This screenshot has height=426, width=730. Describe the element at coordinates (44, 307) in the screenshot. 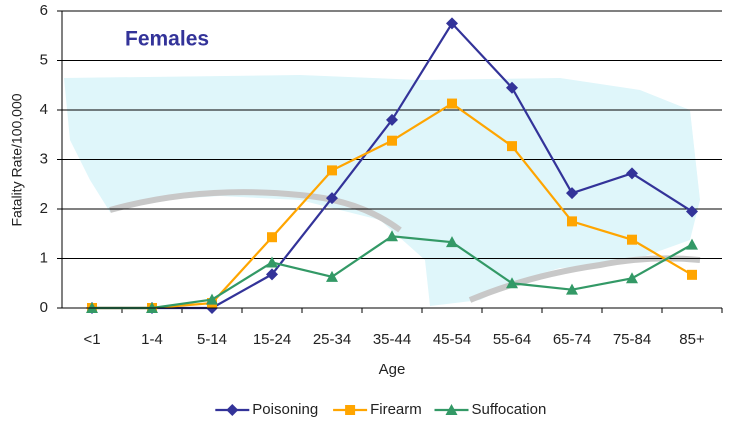

I see `y-tick-label: 0` at that location.